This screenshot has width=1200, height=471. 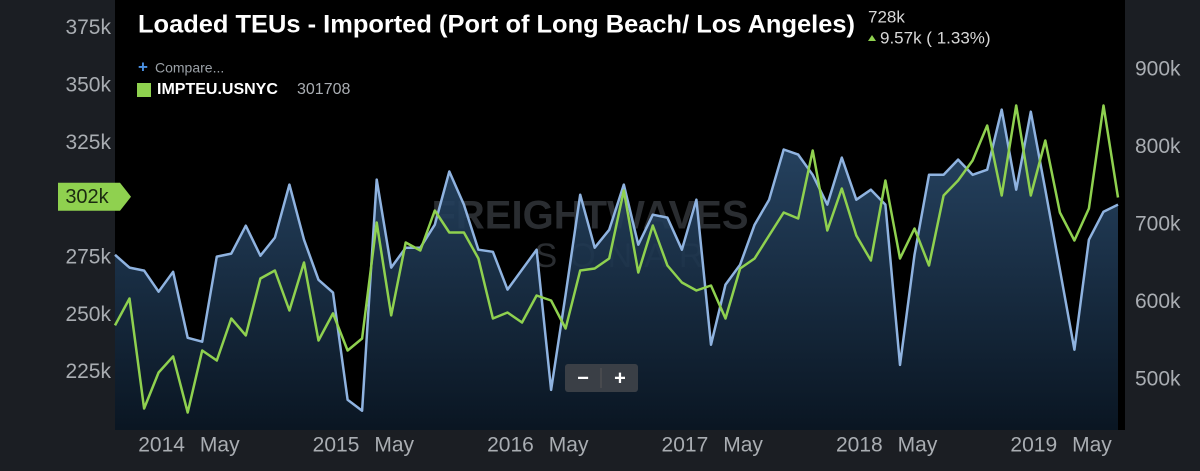 I want to click on y-tick-label: 325k, so click(x=88, y=142).